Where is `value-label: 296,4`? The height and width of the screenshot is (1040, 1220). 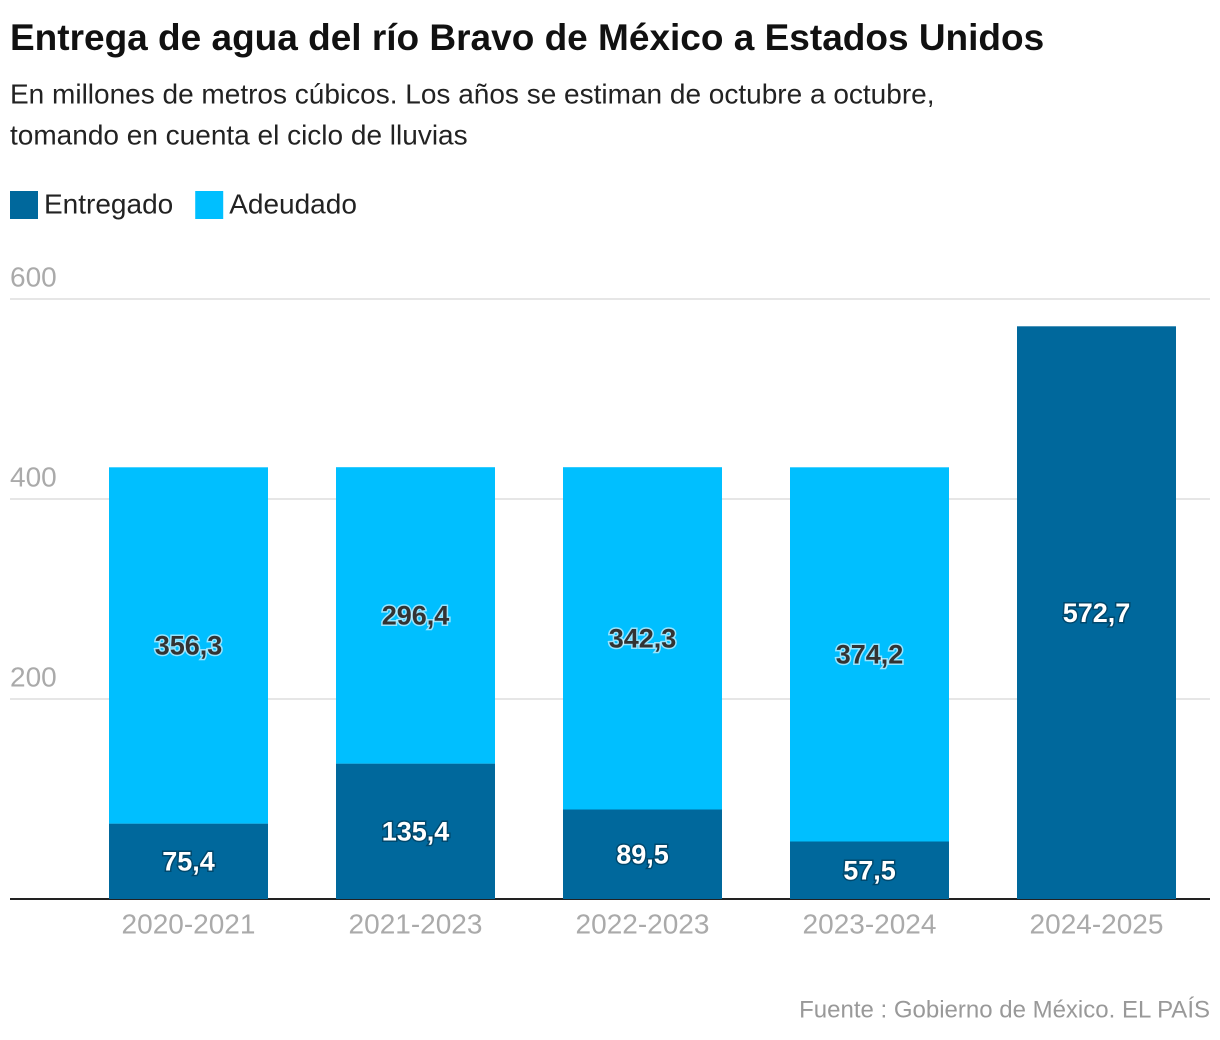
value-label: 296,4 is located at coordinates (416, 616).